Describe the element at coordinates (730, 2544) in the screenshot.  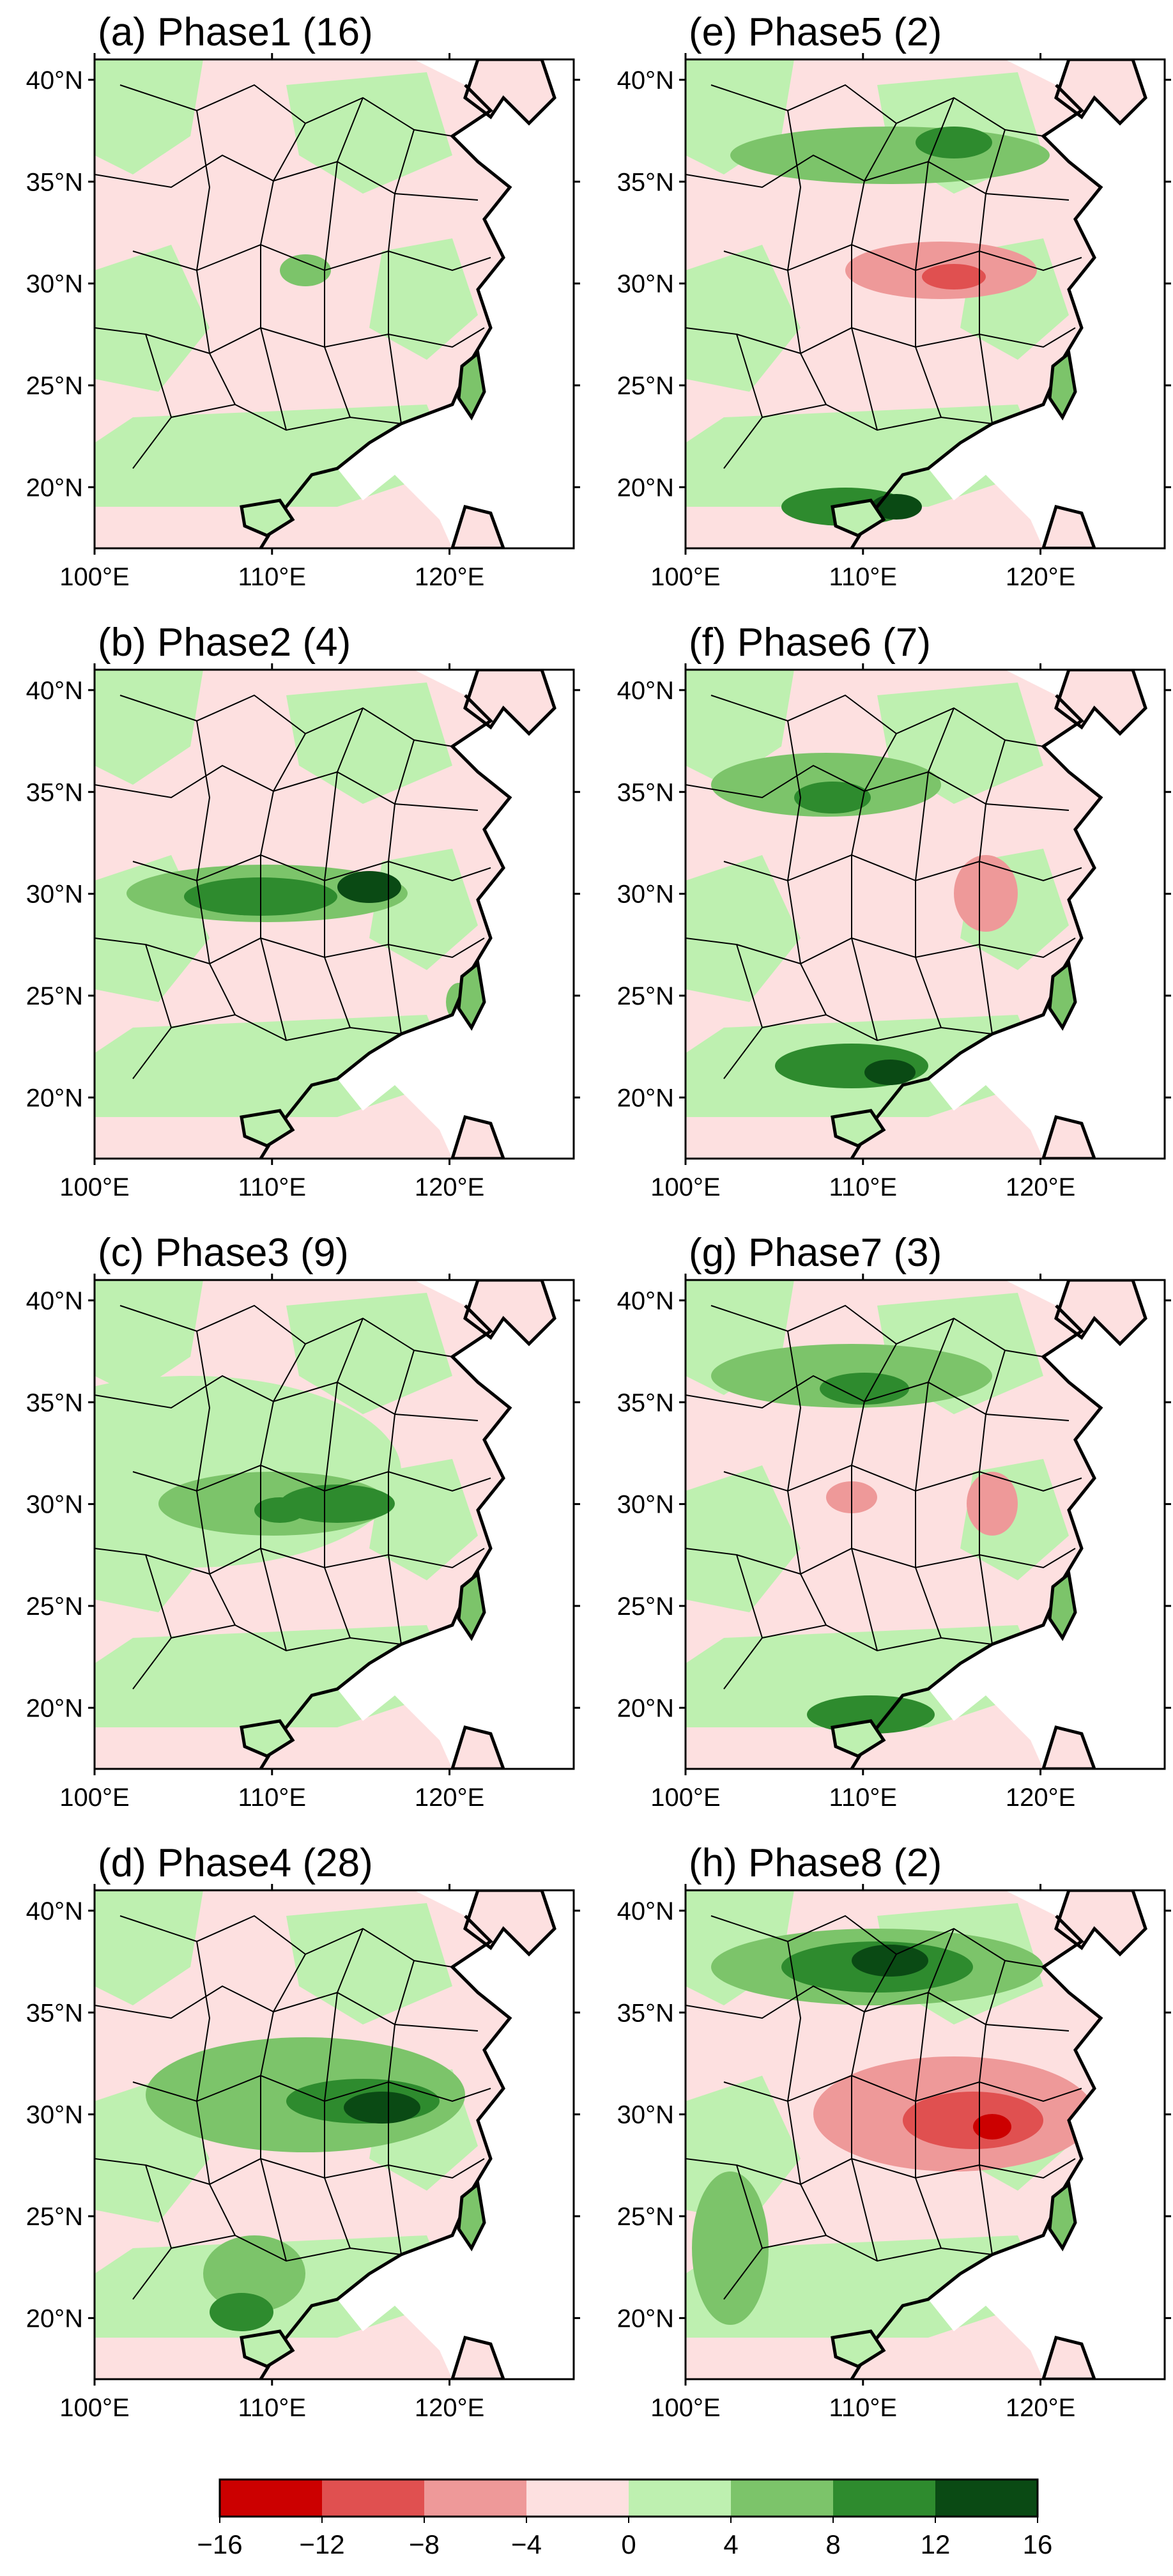
I see `colorbar-label: 4` at that location.